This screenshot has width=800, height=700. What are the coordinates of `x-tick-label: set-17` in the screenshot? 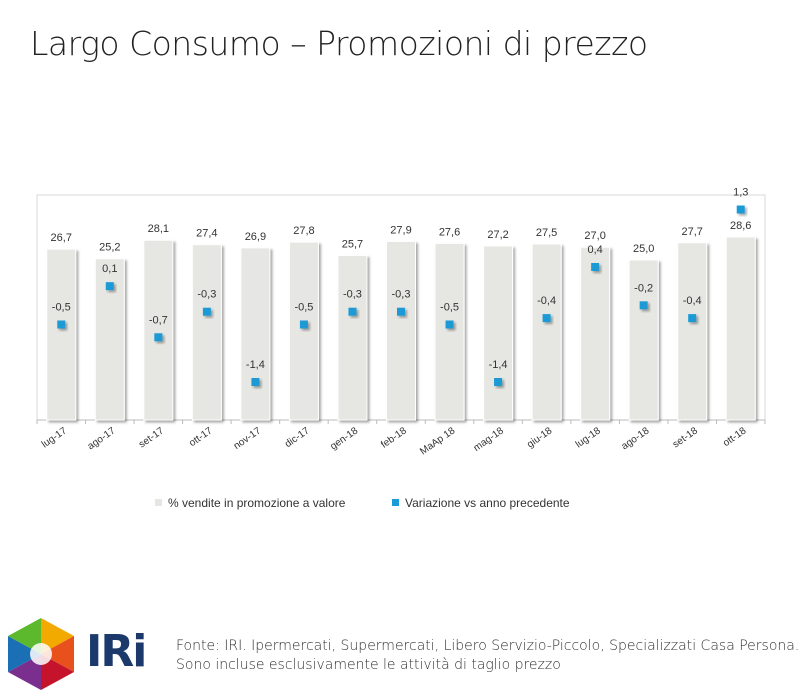 It's located at (151, 437).